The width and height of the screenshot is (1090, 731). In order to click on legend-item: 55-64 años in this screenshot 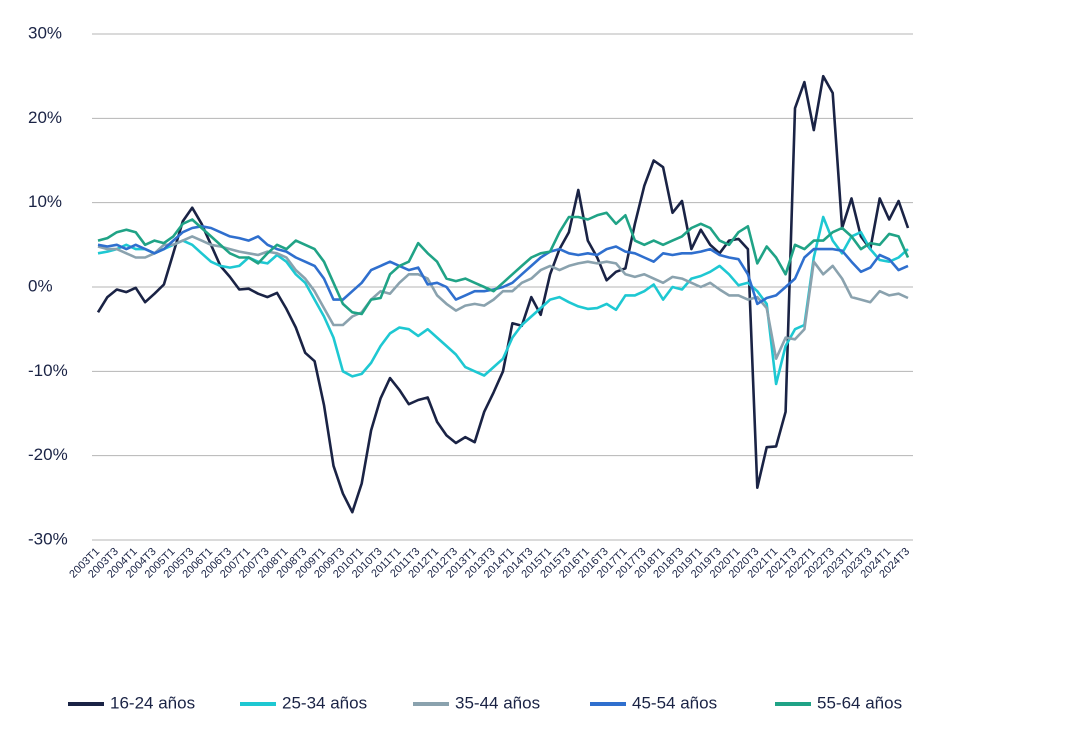, I will do `click(838, 702)`.